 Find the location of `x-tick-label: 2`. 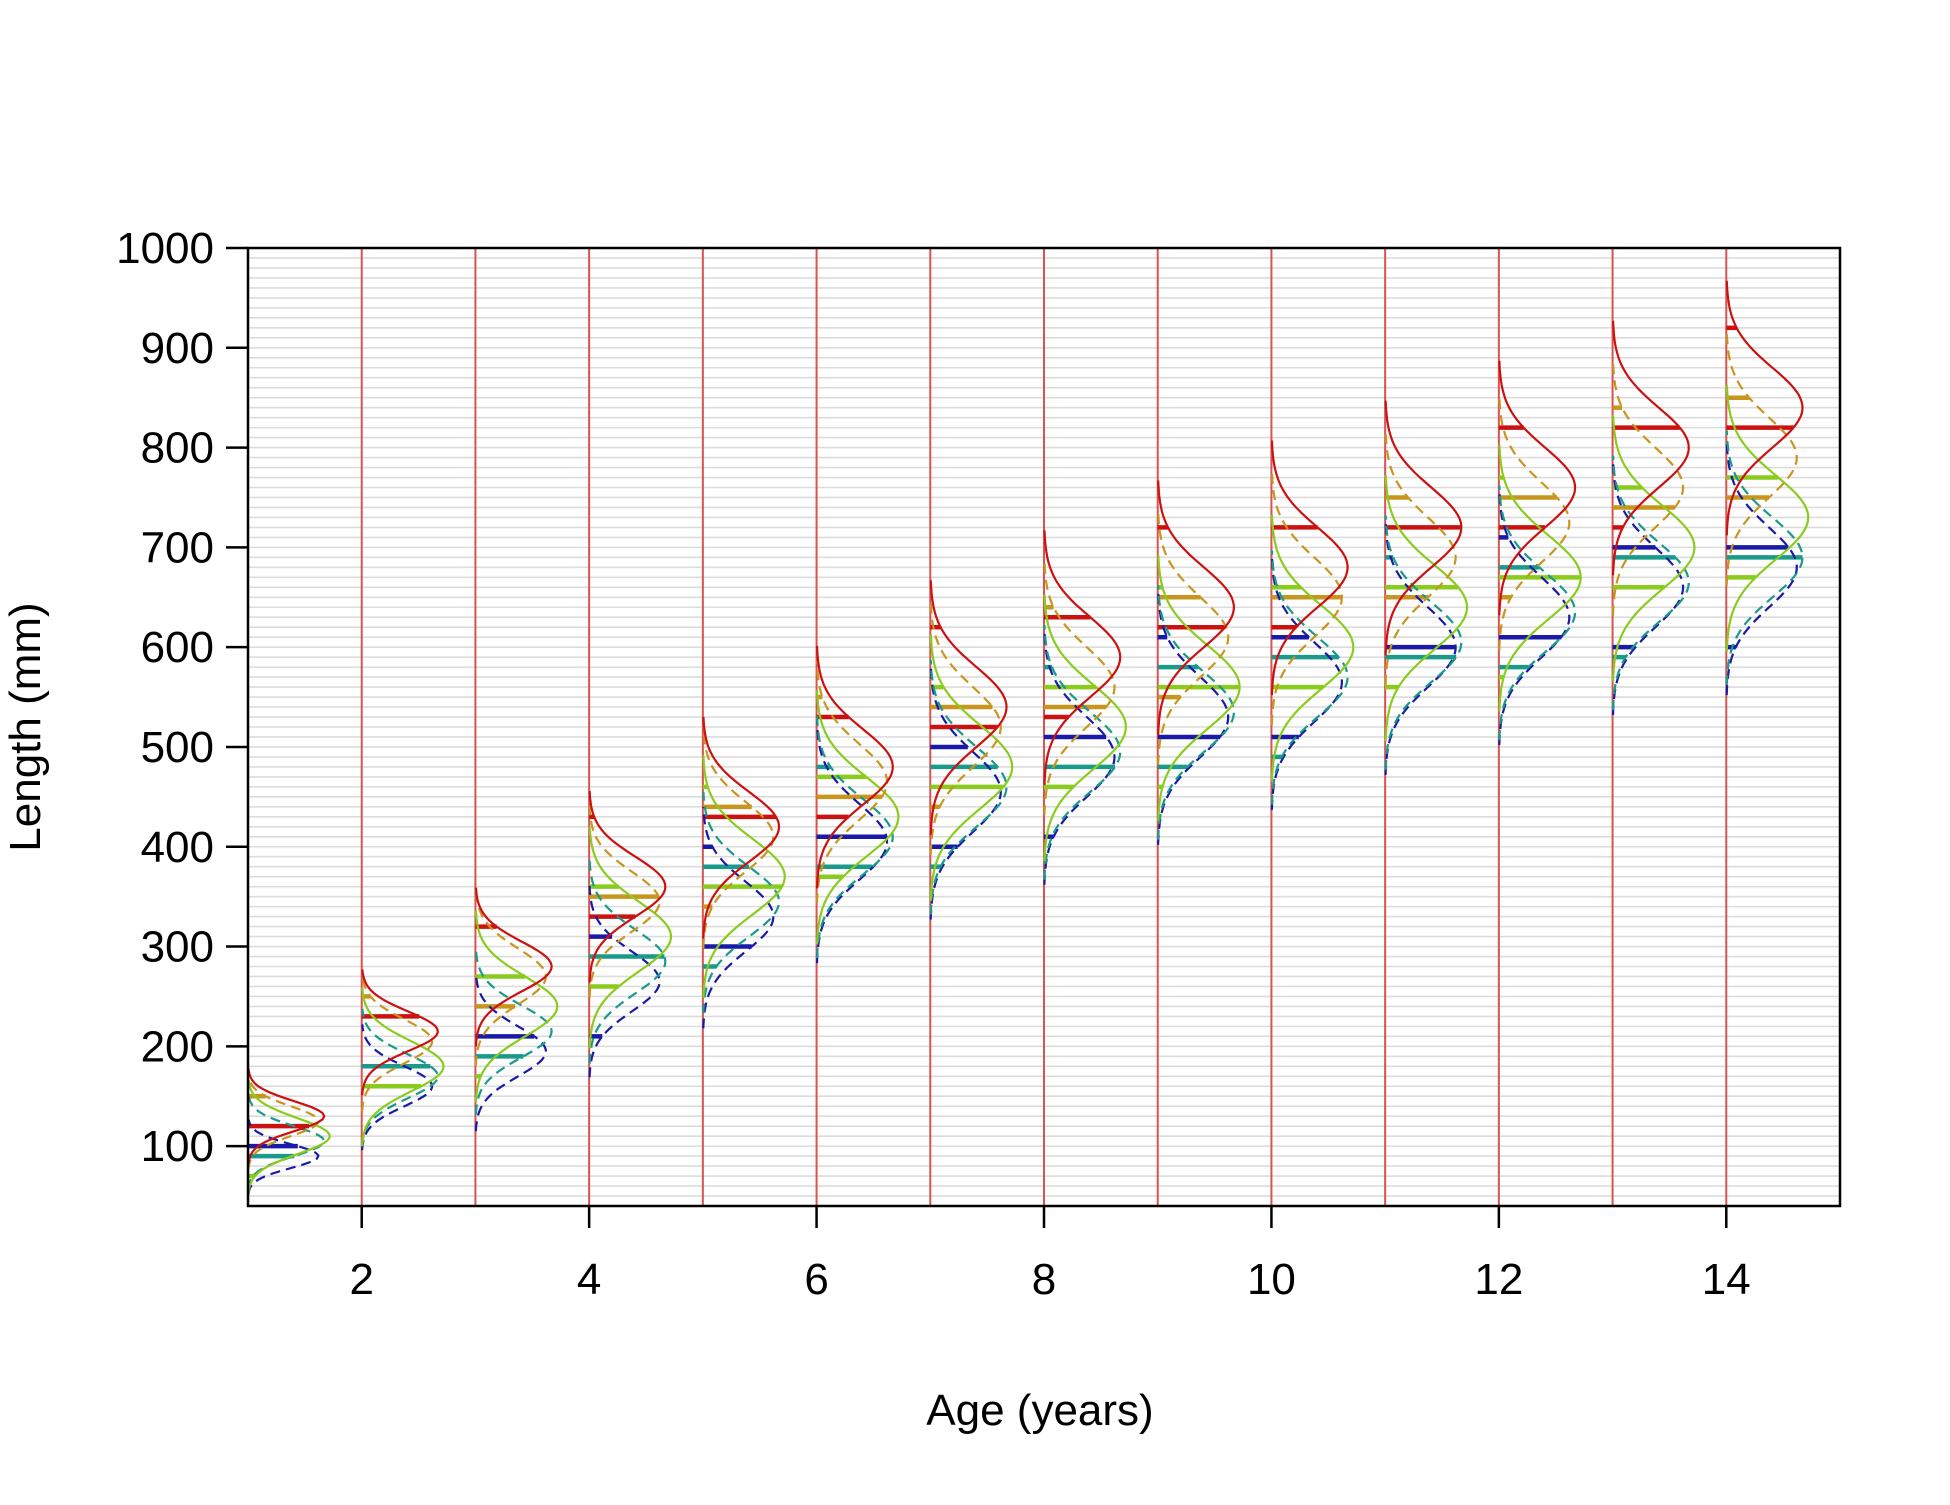

x-tick-label: 2 is located at coordinates (361, 1279).